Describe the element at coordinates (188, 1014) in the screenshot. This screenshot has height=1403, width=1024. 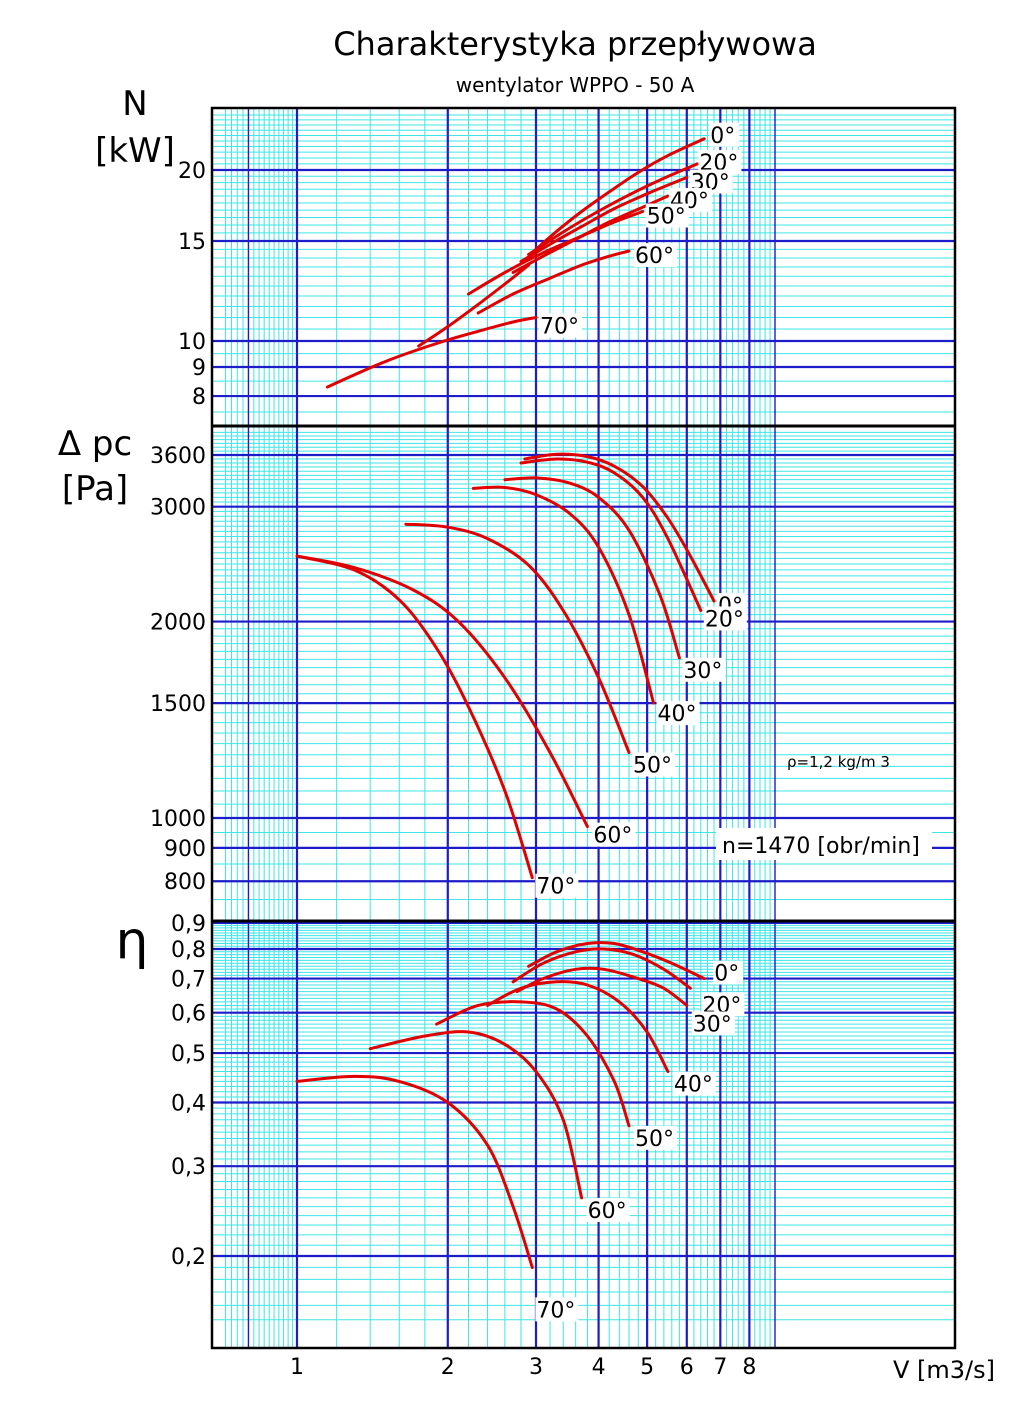
I see `y-tick-label: 0,6` at that location.